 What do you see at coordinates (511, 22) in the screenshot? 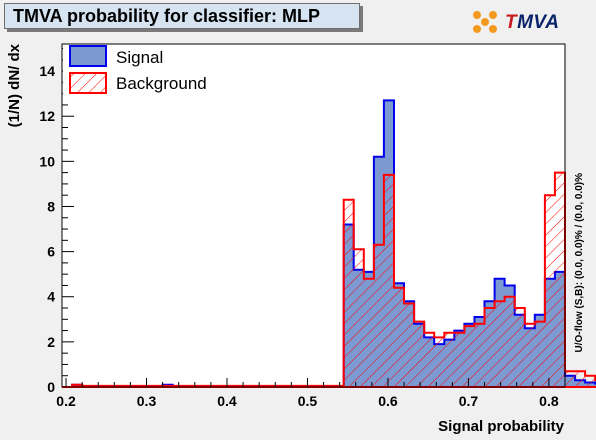
I see `logo-letter-t: T` at bounding box center [511, 22].